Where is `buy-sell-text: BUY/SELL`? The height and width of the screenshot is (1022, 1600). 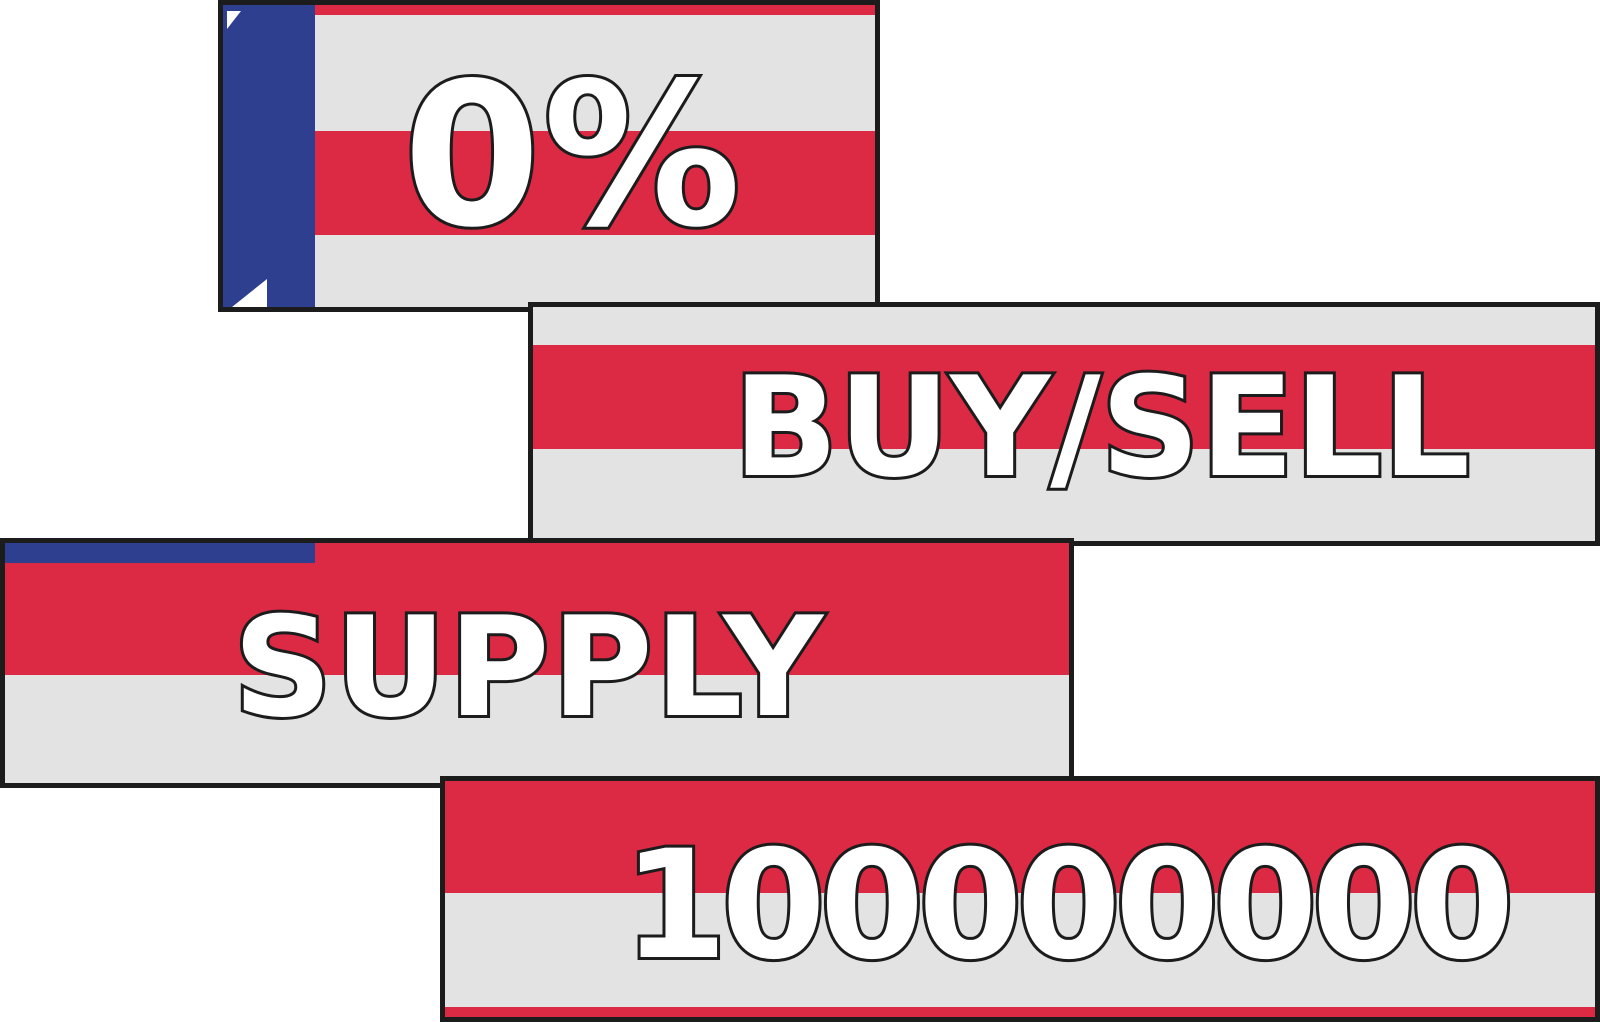
buy-sell-text: BUY/SELL is located at coordinates (1101, 427).